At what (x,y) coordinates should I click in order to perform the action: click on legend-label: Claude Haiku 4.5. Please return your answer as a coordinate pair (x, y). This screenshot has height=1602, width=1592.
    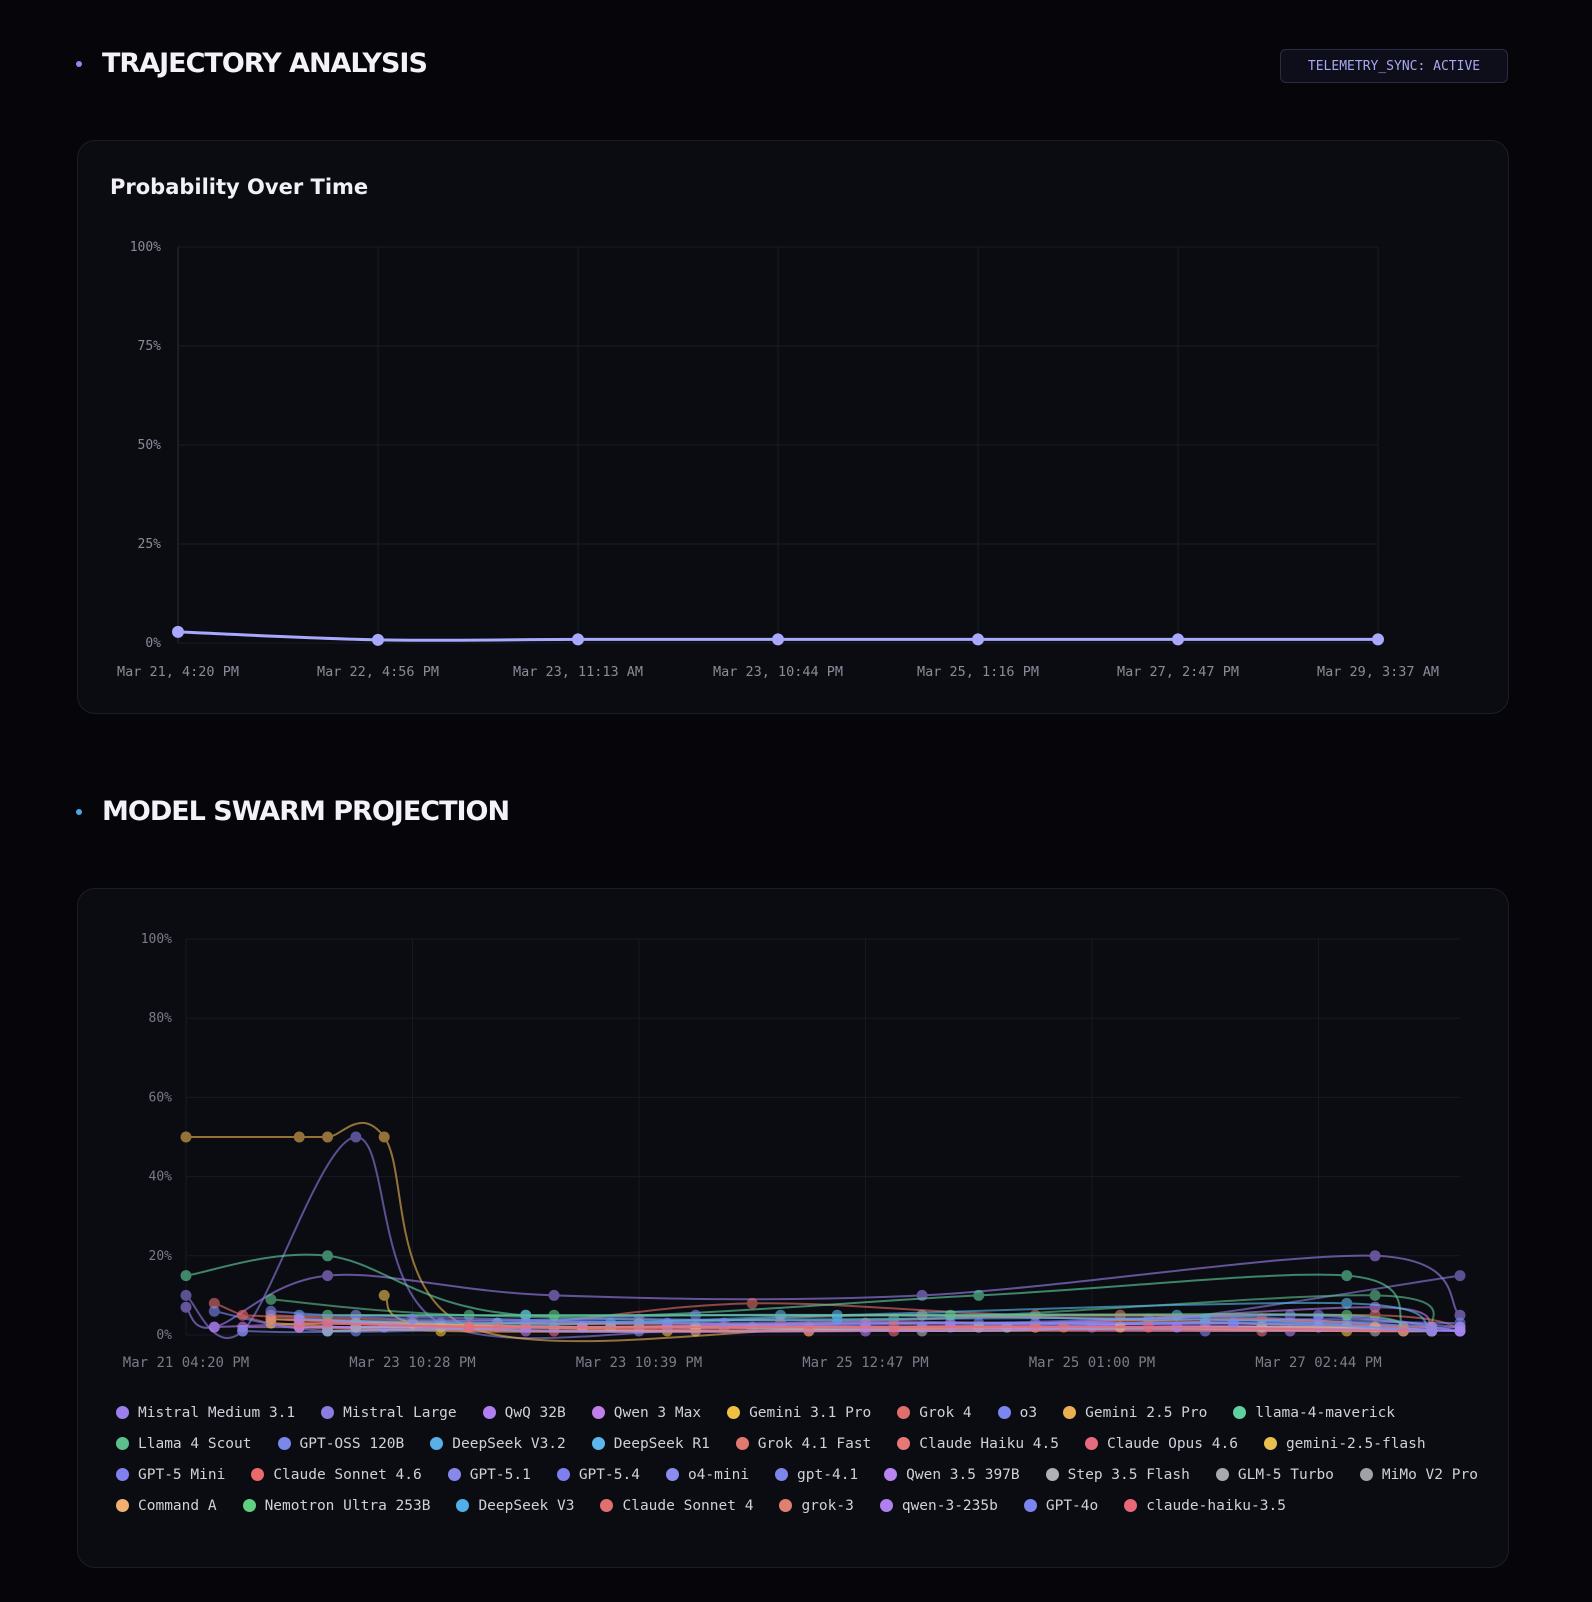
    Looking at the image, I should click on (989, 1443).